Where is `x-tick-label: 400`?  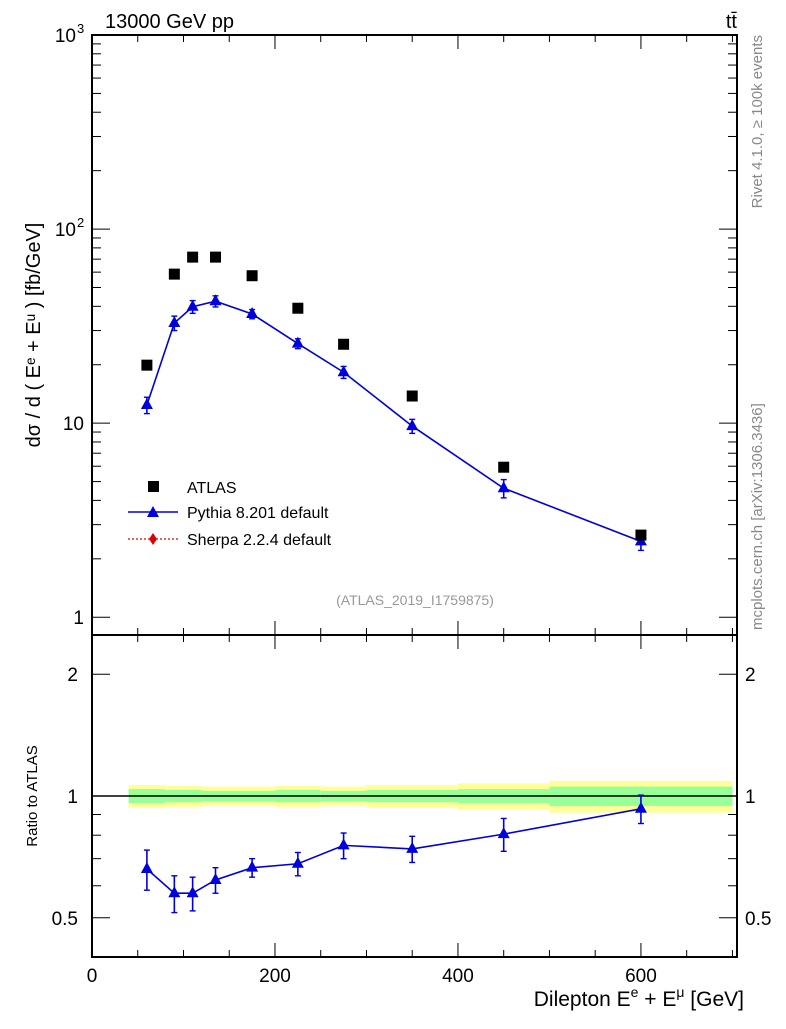
x-tick-label: 400 is located at coordinates (458, 976).